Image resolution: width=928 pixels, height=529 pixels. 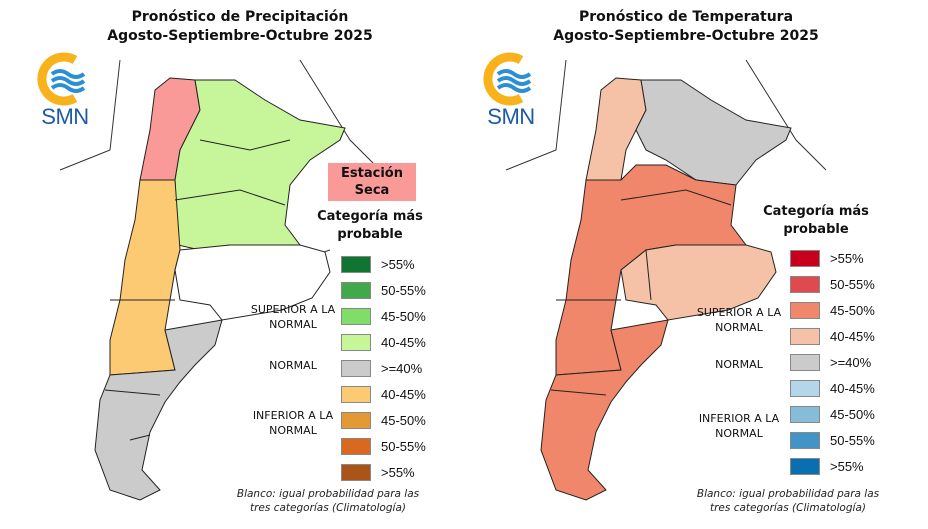 I want to click on title-line-1: Pronóstico de Temperatura, so click(x=686, y=17).